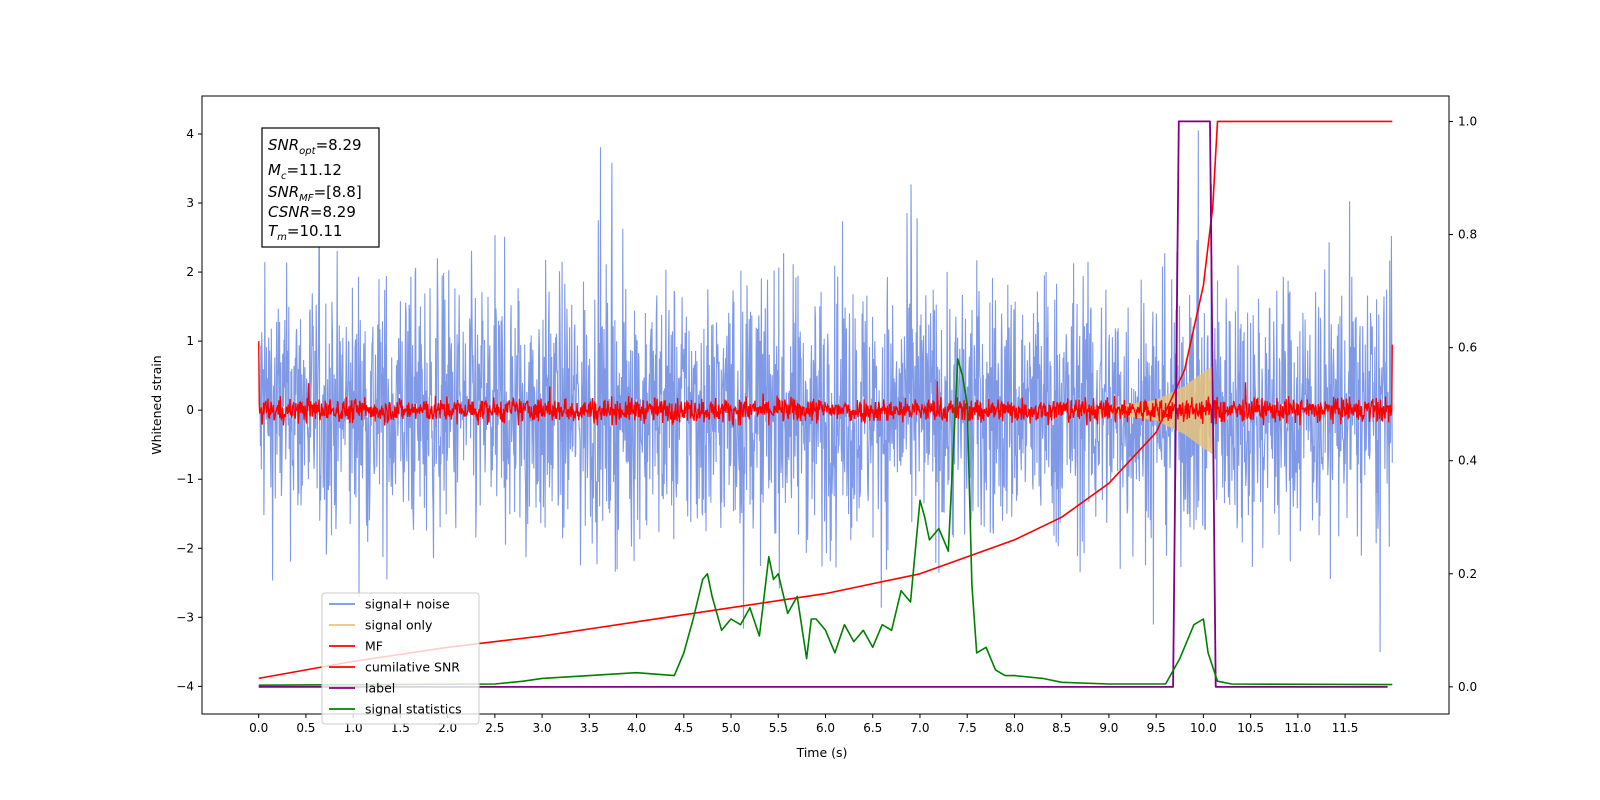 Image resolution: width=1600 pixels, height=800 pixels. Describe the element at coordinates (380, 688) in the screenshot. I see `legend-label: label` at that location.